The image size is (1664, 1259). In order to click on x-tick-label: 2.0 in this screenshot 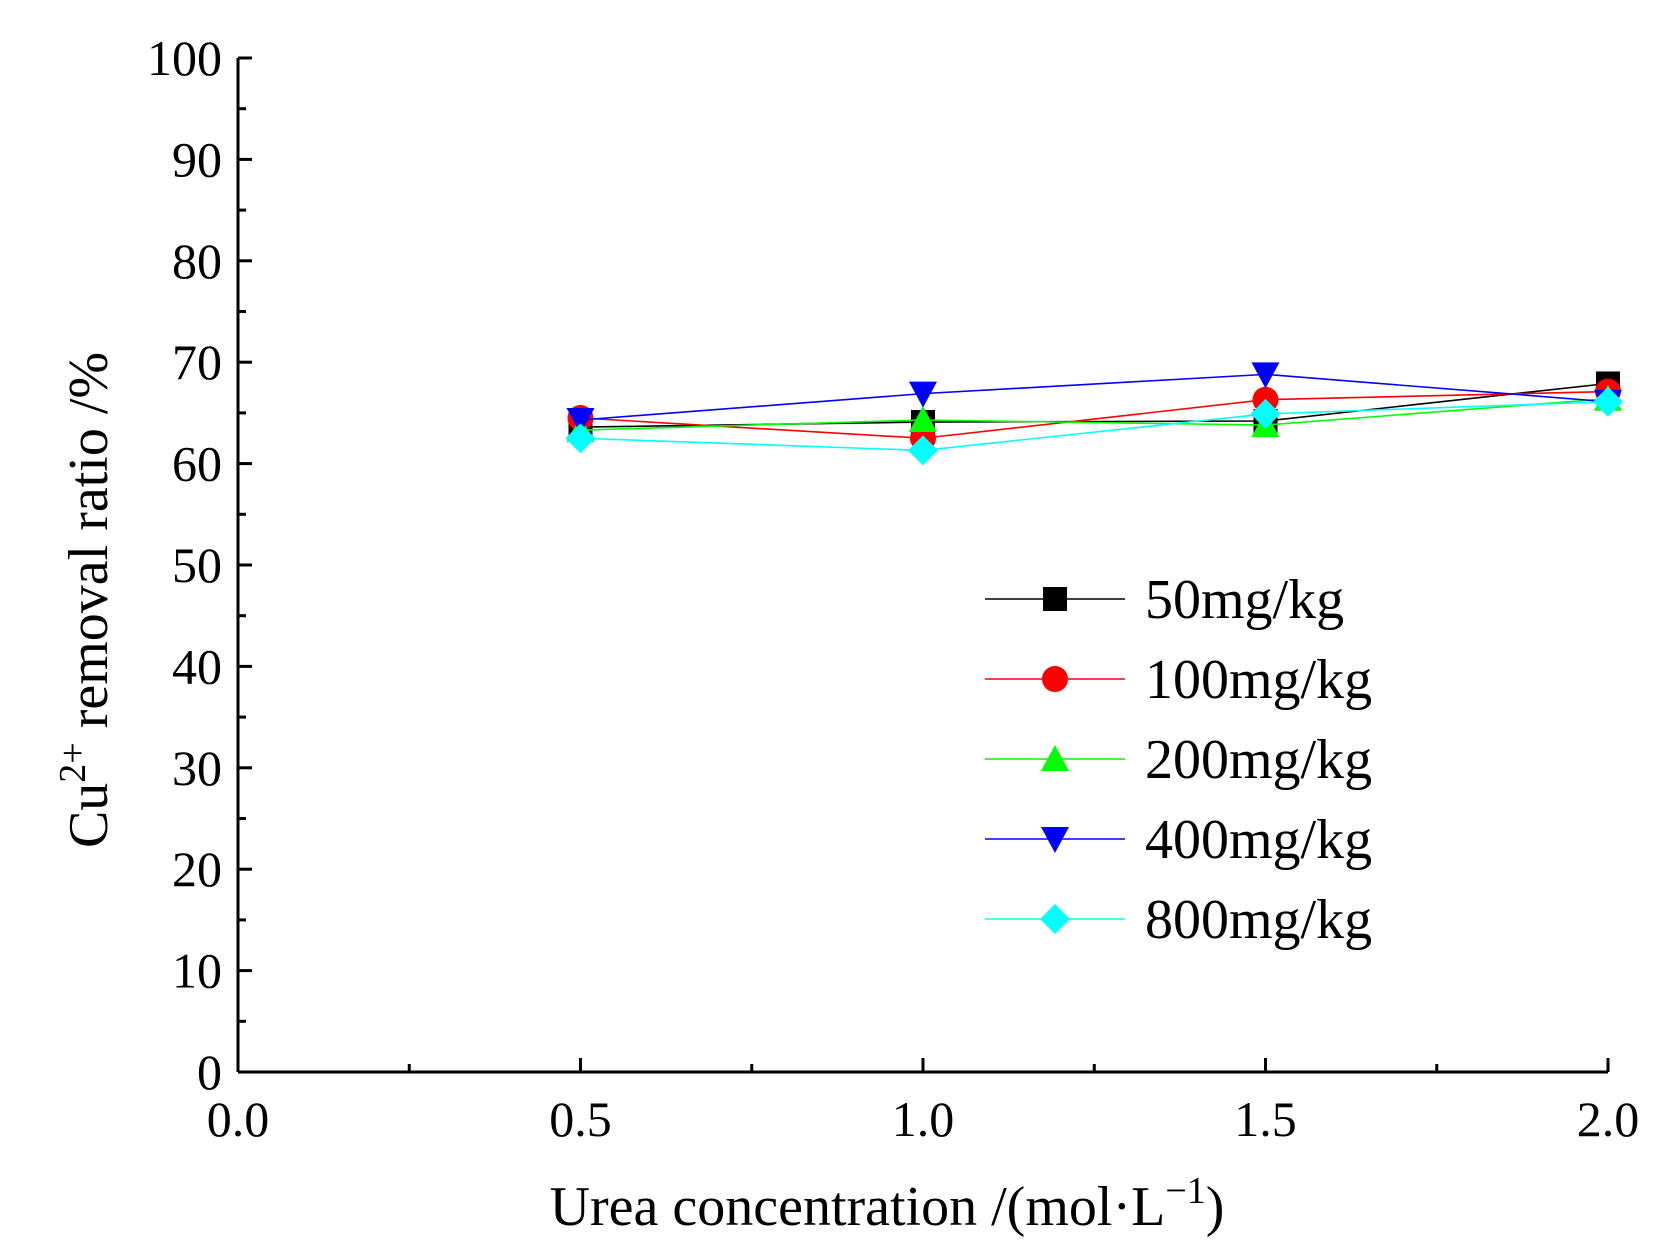, I will do `click(1608, 1119)`.